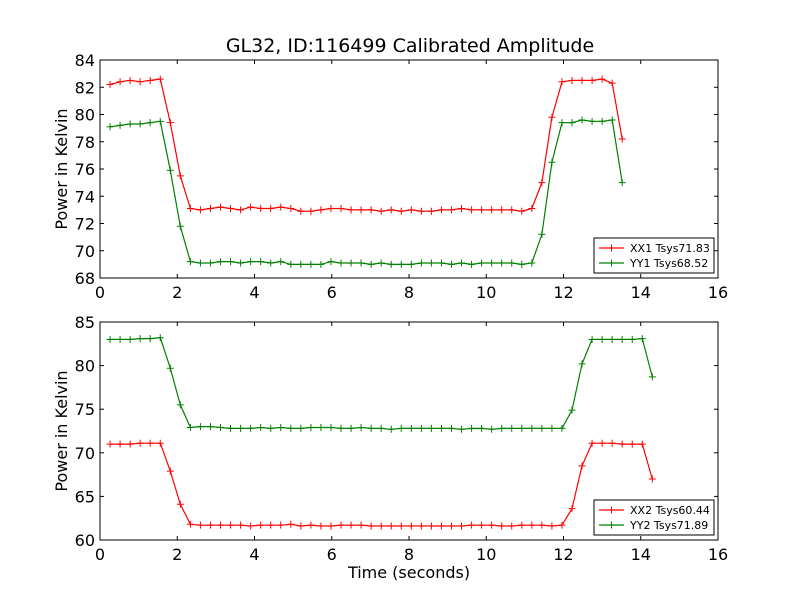 The height and width of the screenshot is (604, 800). I want to click on legend-marker, so click(611, 263).